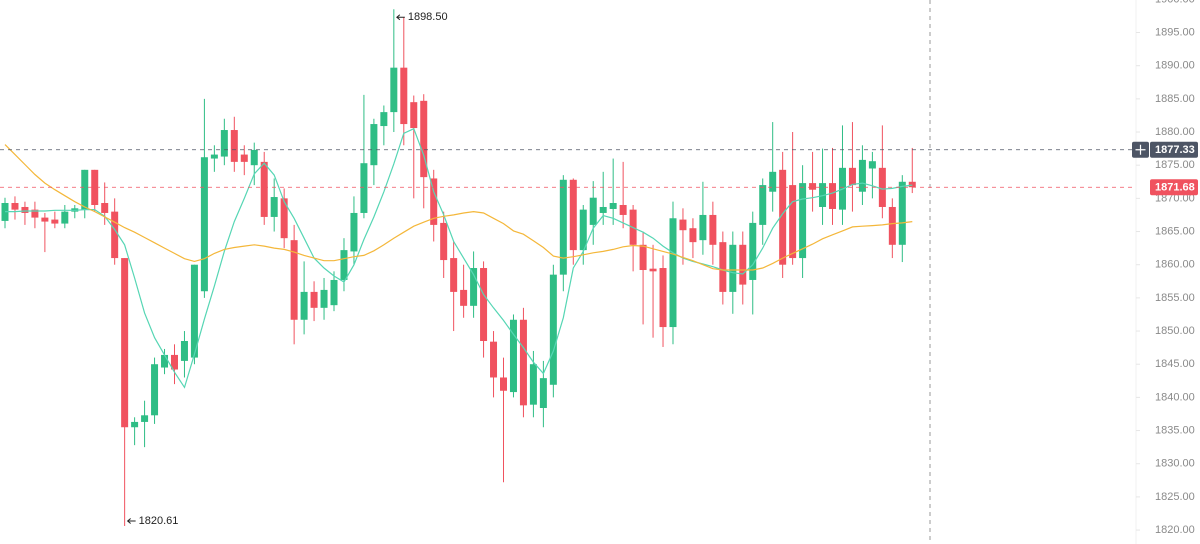 Image resolution: width=1200 pixels, height=544 pixels. I want to click on y-tick-label: 1855.00, so click(1175, 298).